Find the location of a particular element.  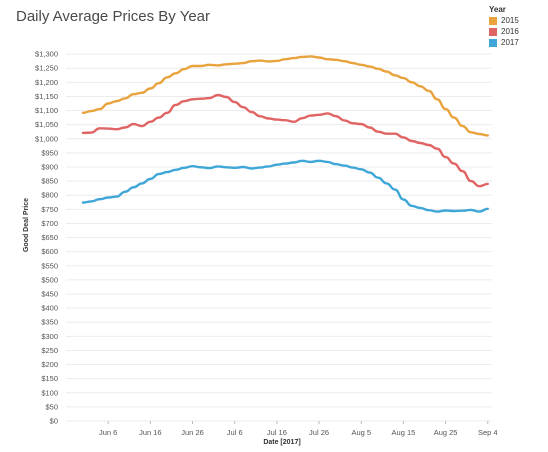

y-tick-label: $1,050 is located at coordinates (46, 124).